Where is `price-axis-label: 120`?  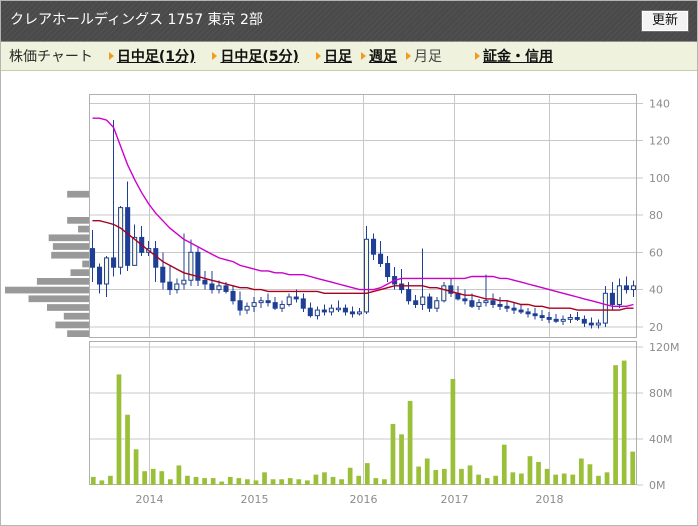
price-axis-label: 120 is located at coordinates (659, 141).